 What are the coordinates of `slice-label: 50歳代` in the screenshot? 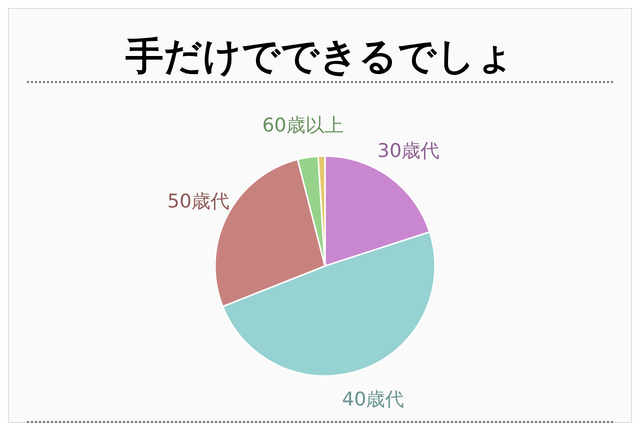 It's located at (198, 201).